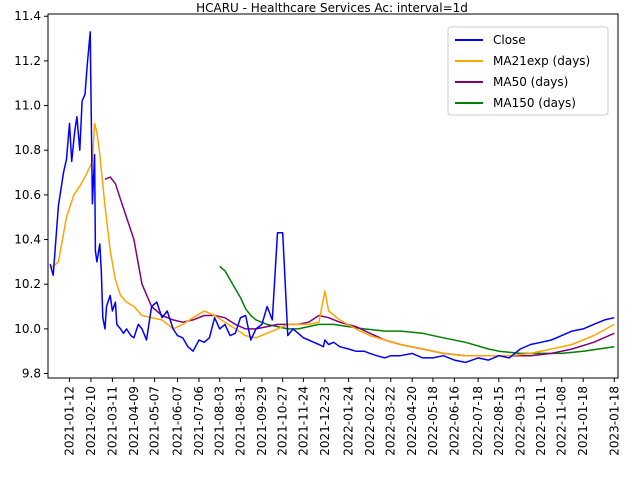  Describe the element at coordinates (91, 421) in the screenshot. I see `x-tick-label: 2021-02-10` at that location.